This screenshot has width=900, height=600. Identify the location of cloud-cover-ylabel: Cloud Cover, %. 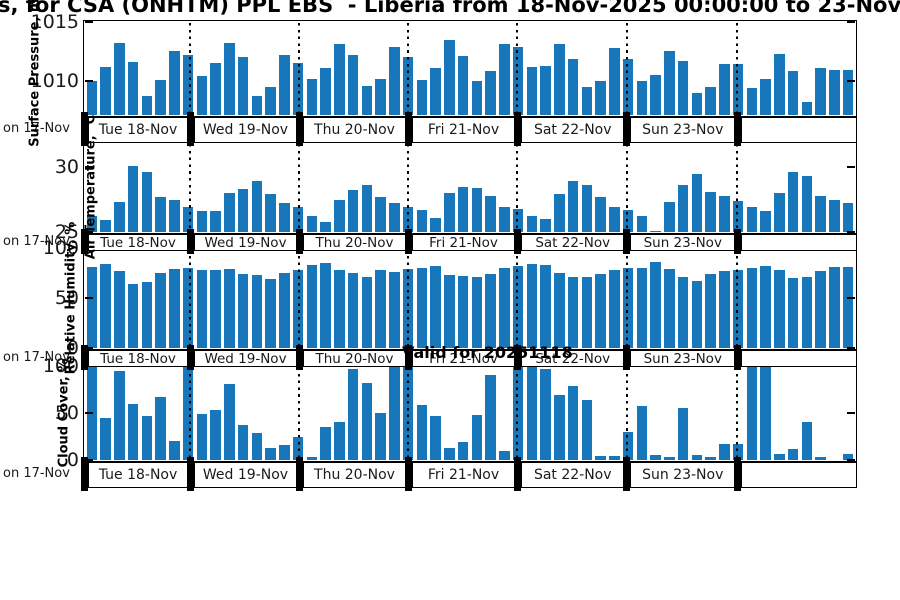
(64, 413).